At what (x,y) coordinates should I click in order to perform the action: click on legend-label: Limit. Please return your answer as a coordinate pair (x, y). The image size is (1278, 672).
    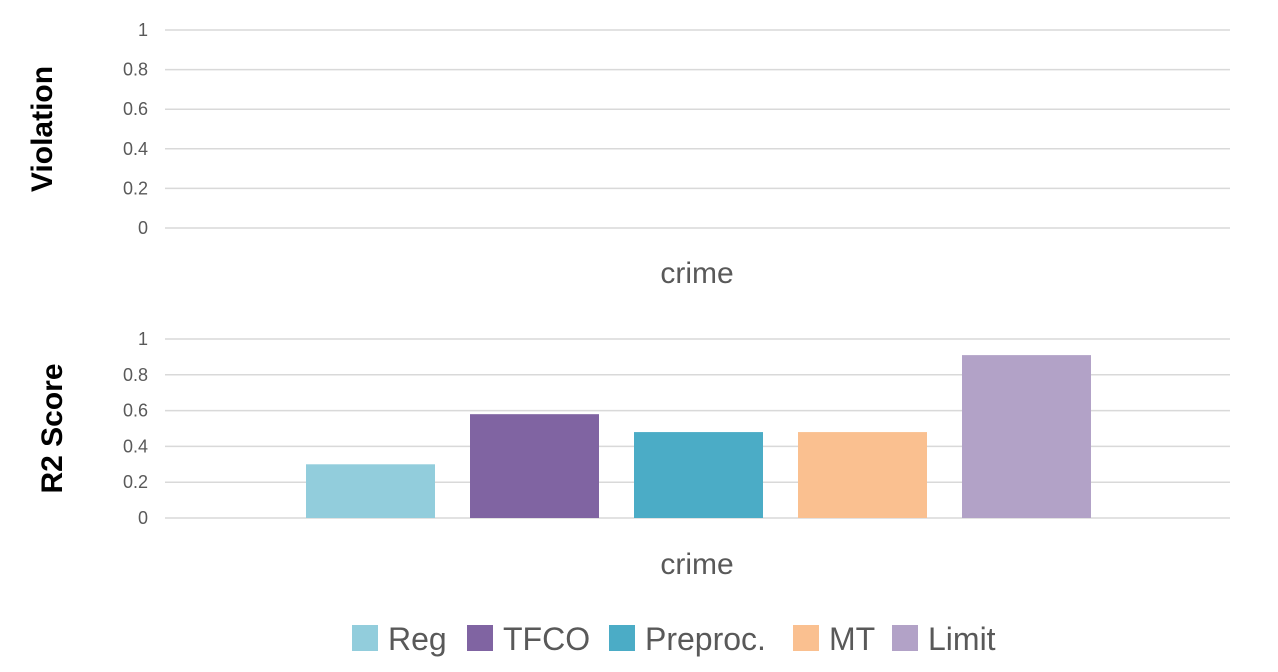
    Looking at the image, I should click on (962, 639).